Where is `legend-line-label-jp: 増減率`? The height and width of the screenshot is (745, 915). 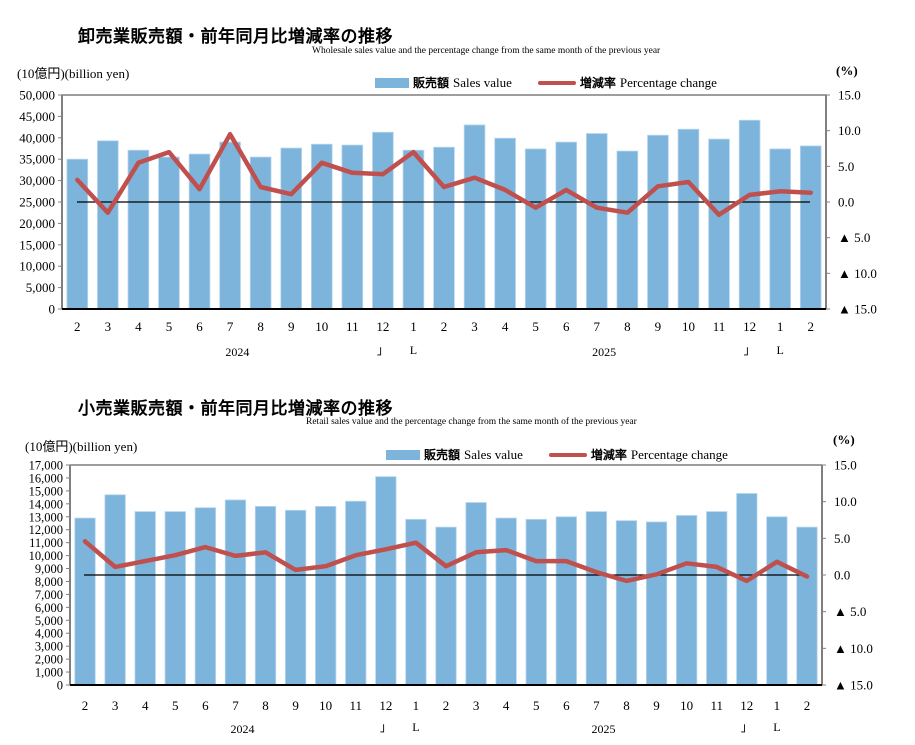
legend-line-label-jp: 増減率 is located at coordinates (597, 83).